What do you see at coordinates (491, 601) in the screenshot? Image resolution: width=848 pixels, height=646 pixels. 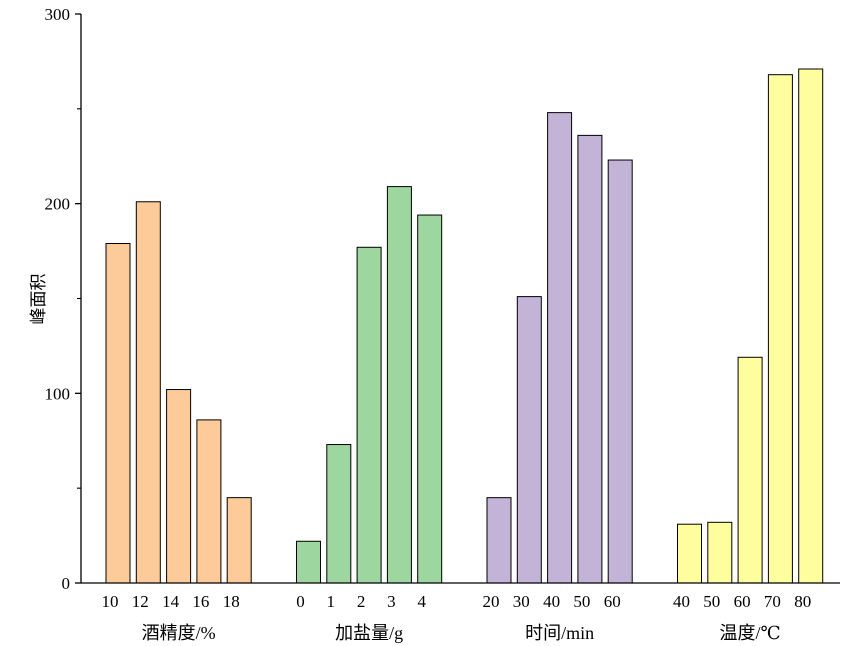 I see `x-tick-label: 20` at bounding box center [491, 601].